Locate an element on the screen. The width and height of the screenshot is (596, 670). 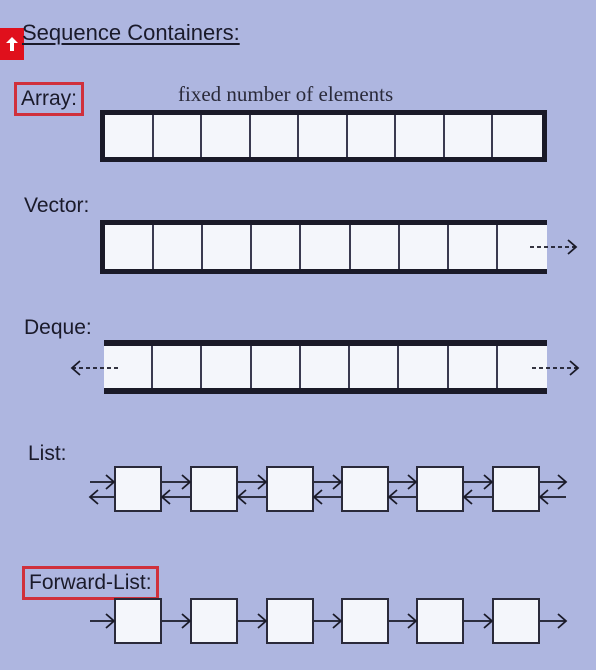
deque-diagram is located at coordinates (325, 367).